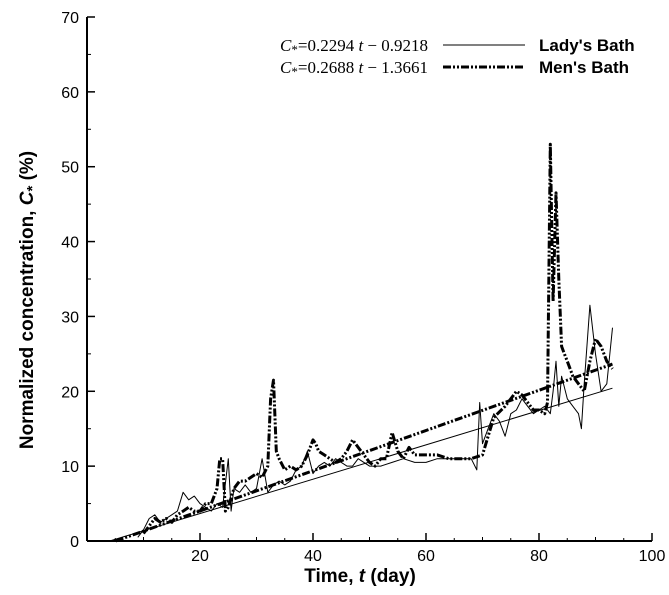  I want to click on x-tick-label: 80, so click(539, 556).